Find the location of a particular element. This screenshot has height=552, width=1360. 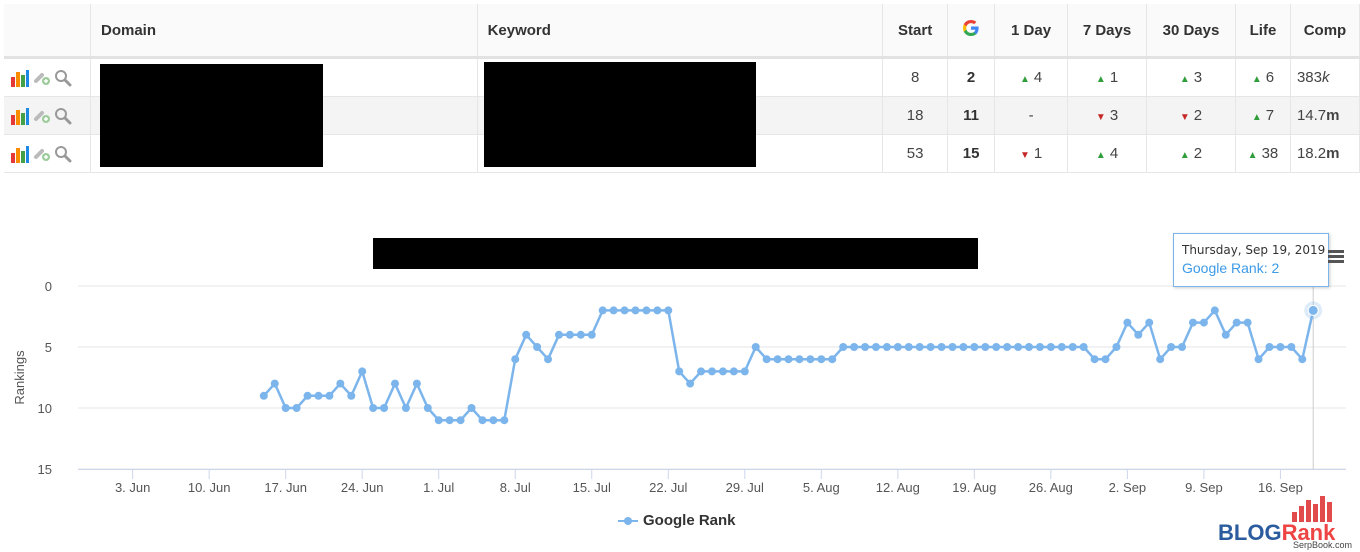

google-rank-cell: 15 is located at coordinates (971, 153).